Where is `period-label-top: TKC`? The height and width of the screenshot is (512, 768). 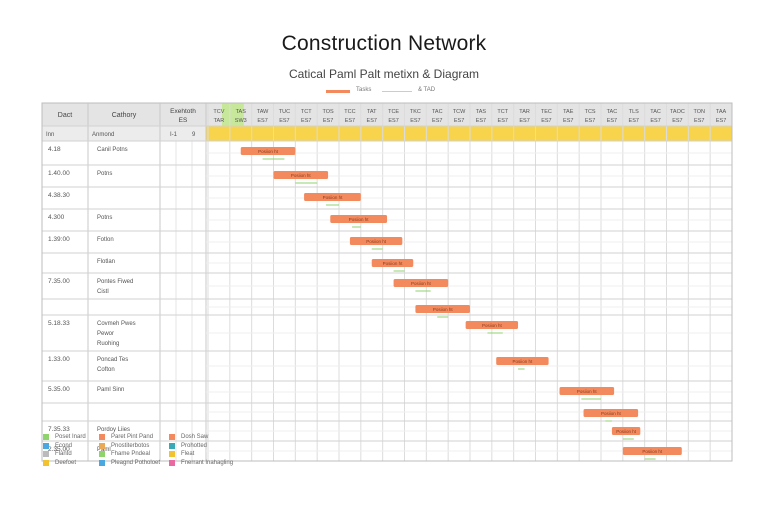
period-label-top: TKC is located at coordinates (415, 112).